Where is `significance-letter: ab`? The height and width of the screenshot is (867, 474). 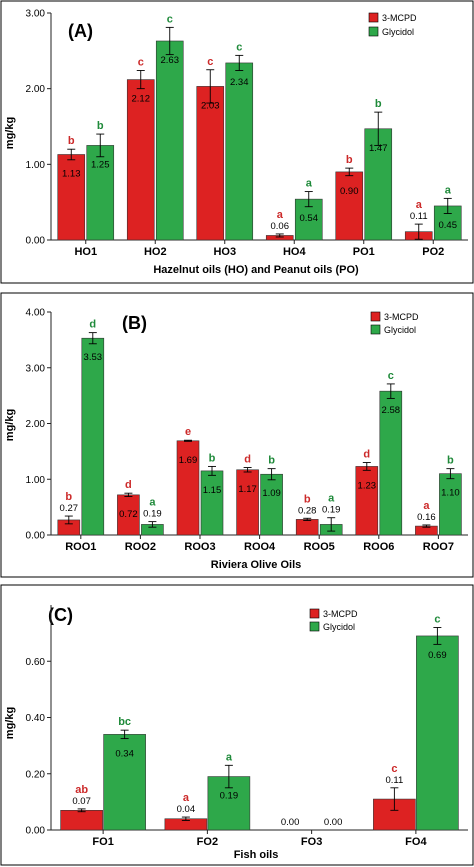 significance-letter: ab is located at coordinates (81, 790).